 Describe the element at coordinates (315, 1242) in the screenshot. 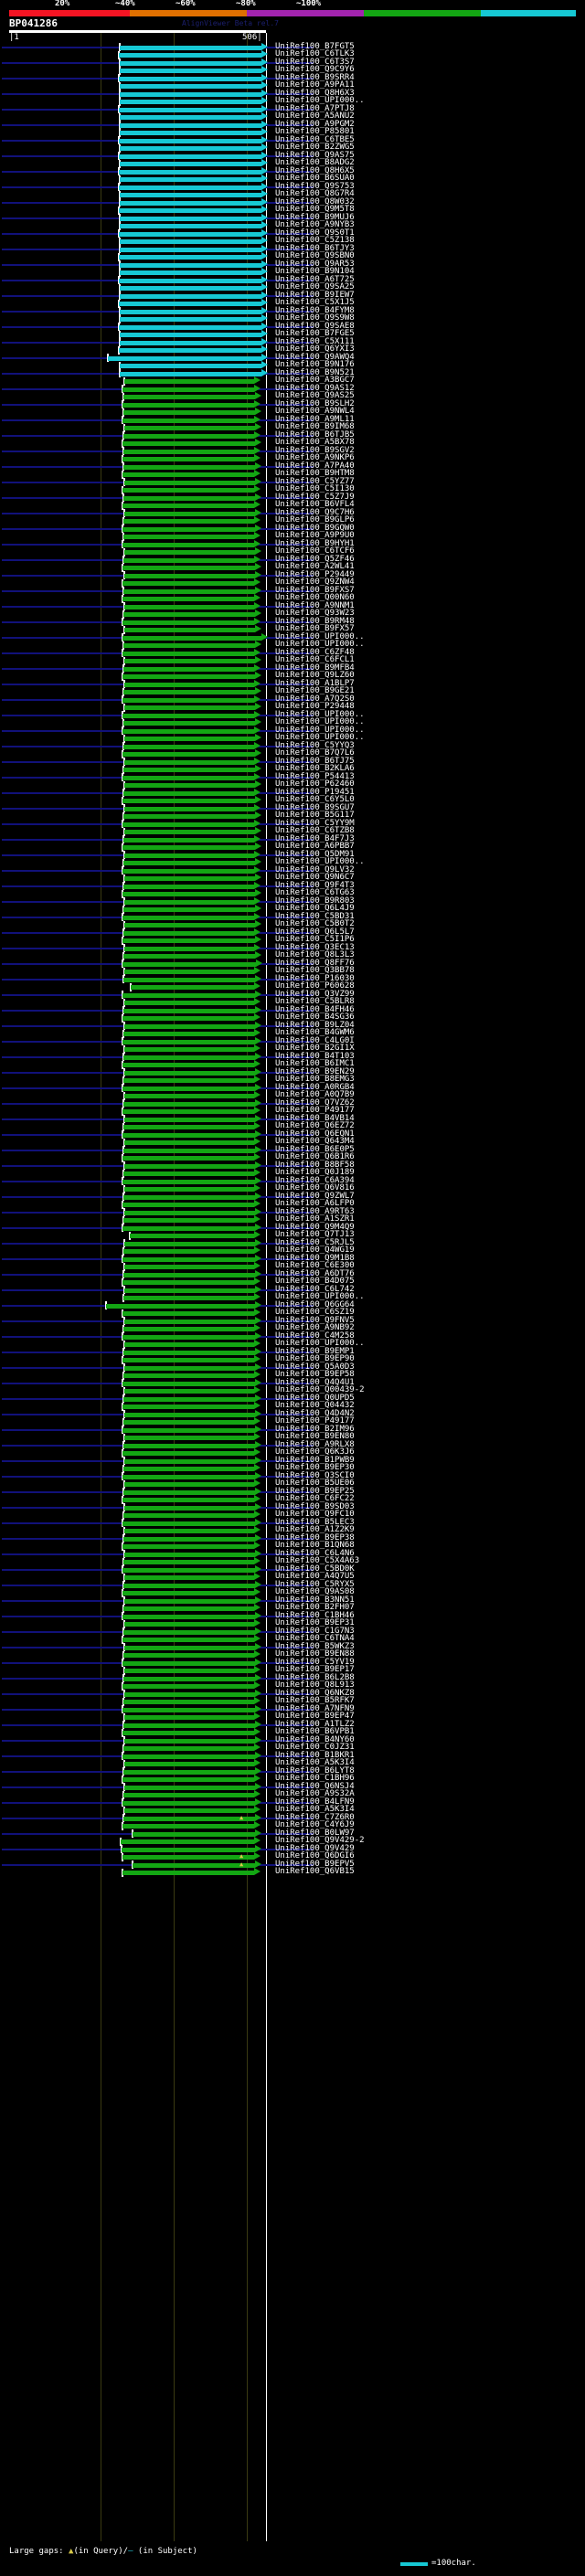

I see `hit-label: UniRef100_C5RJL5` at that location.